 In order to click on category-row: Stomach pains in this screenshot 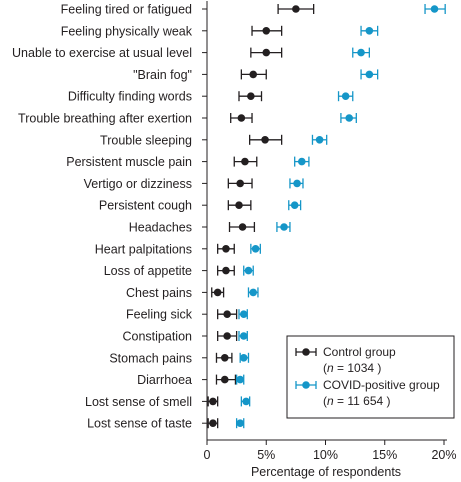, I will do `click(179, 358)`.